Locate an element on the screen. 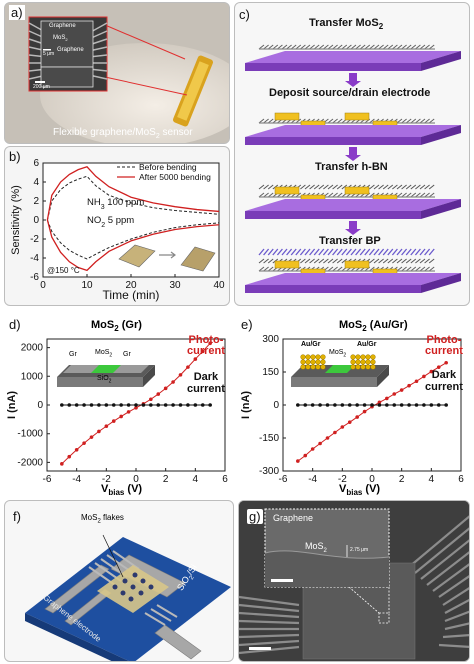 This screenshot has height=664, width=474. after-bending-line is located at coordinates (133, 245).